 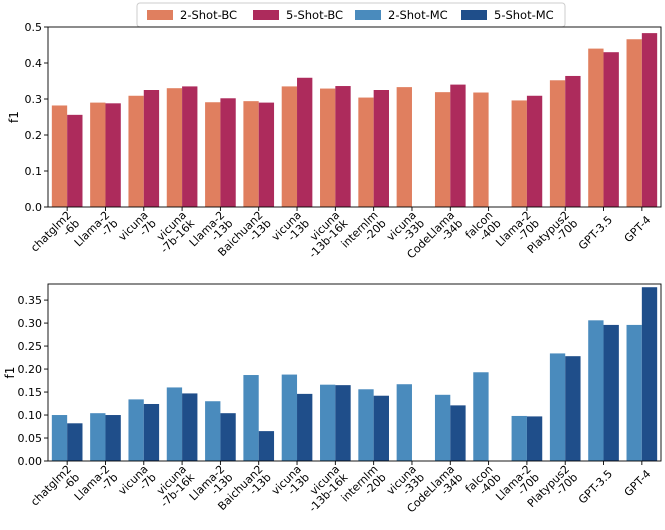 What do you see at coordinates (34, 171) in the screenshot?
I see `y-tick-label: 0.1` at bounding box center [34, 171].